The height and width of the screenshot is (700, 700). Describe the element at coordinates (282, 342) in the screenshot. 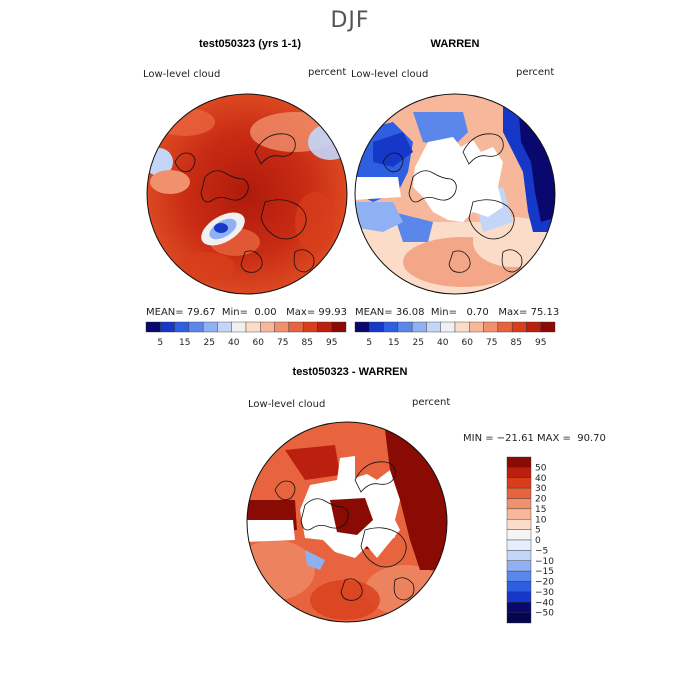

I see `panel1-colorbar-tick-label: 75` at that location.